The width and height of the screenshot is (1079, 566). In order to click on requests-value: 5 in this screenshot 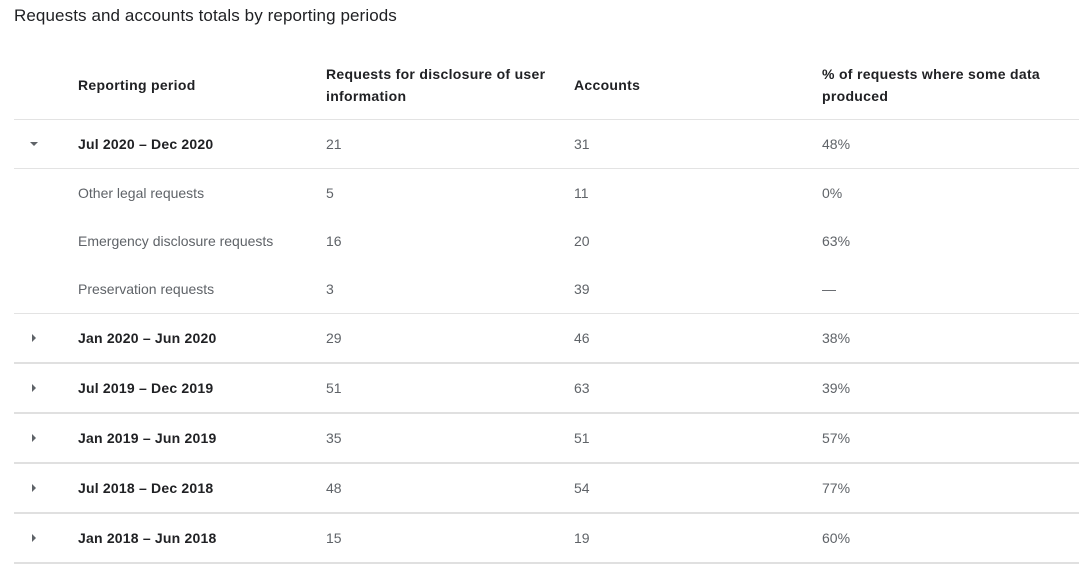, I will do `click(330, 193)`.